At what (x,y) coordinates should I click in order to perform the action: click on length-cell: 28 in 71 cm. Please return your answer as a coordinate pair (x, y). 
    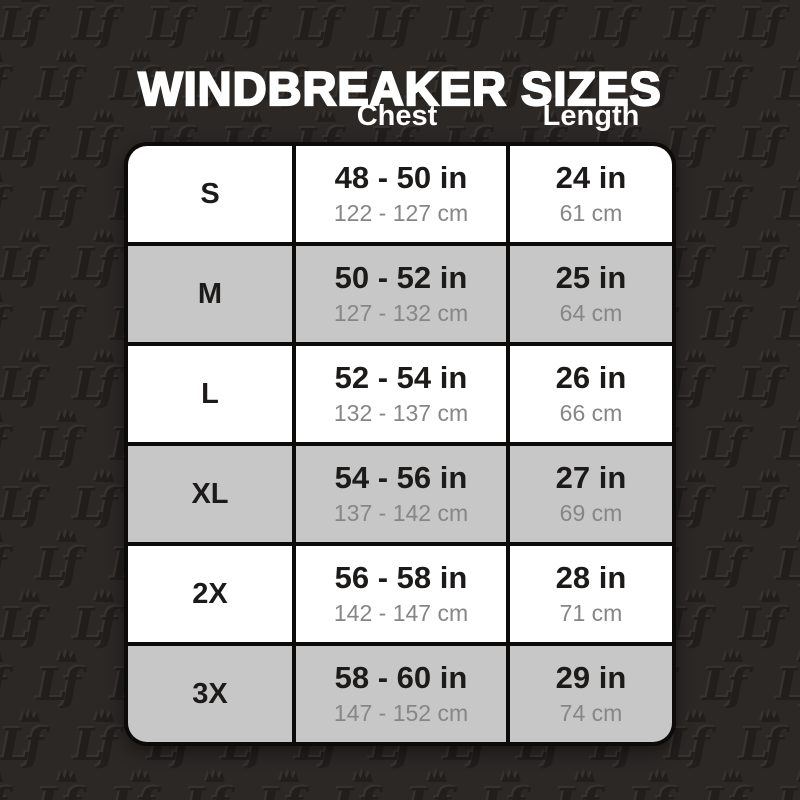
    Looking at the image, I should click on (591, 594).